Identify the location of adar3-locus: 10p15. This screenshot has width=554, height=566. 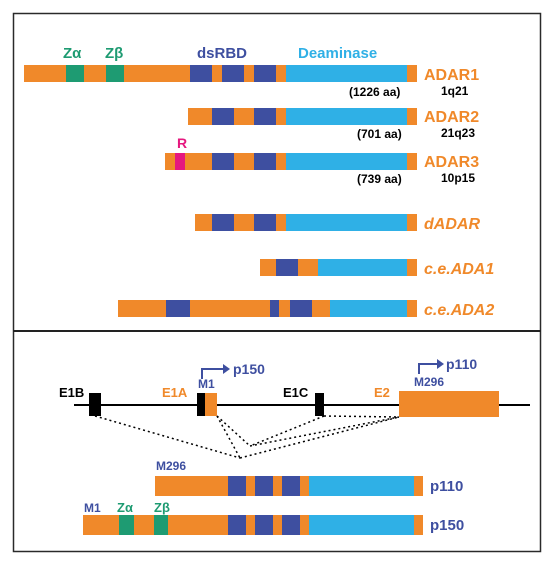
(458, 178).